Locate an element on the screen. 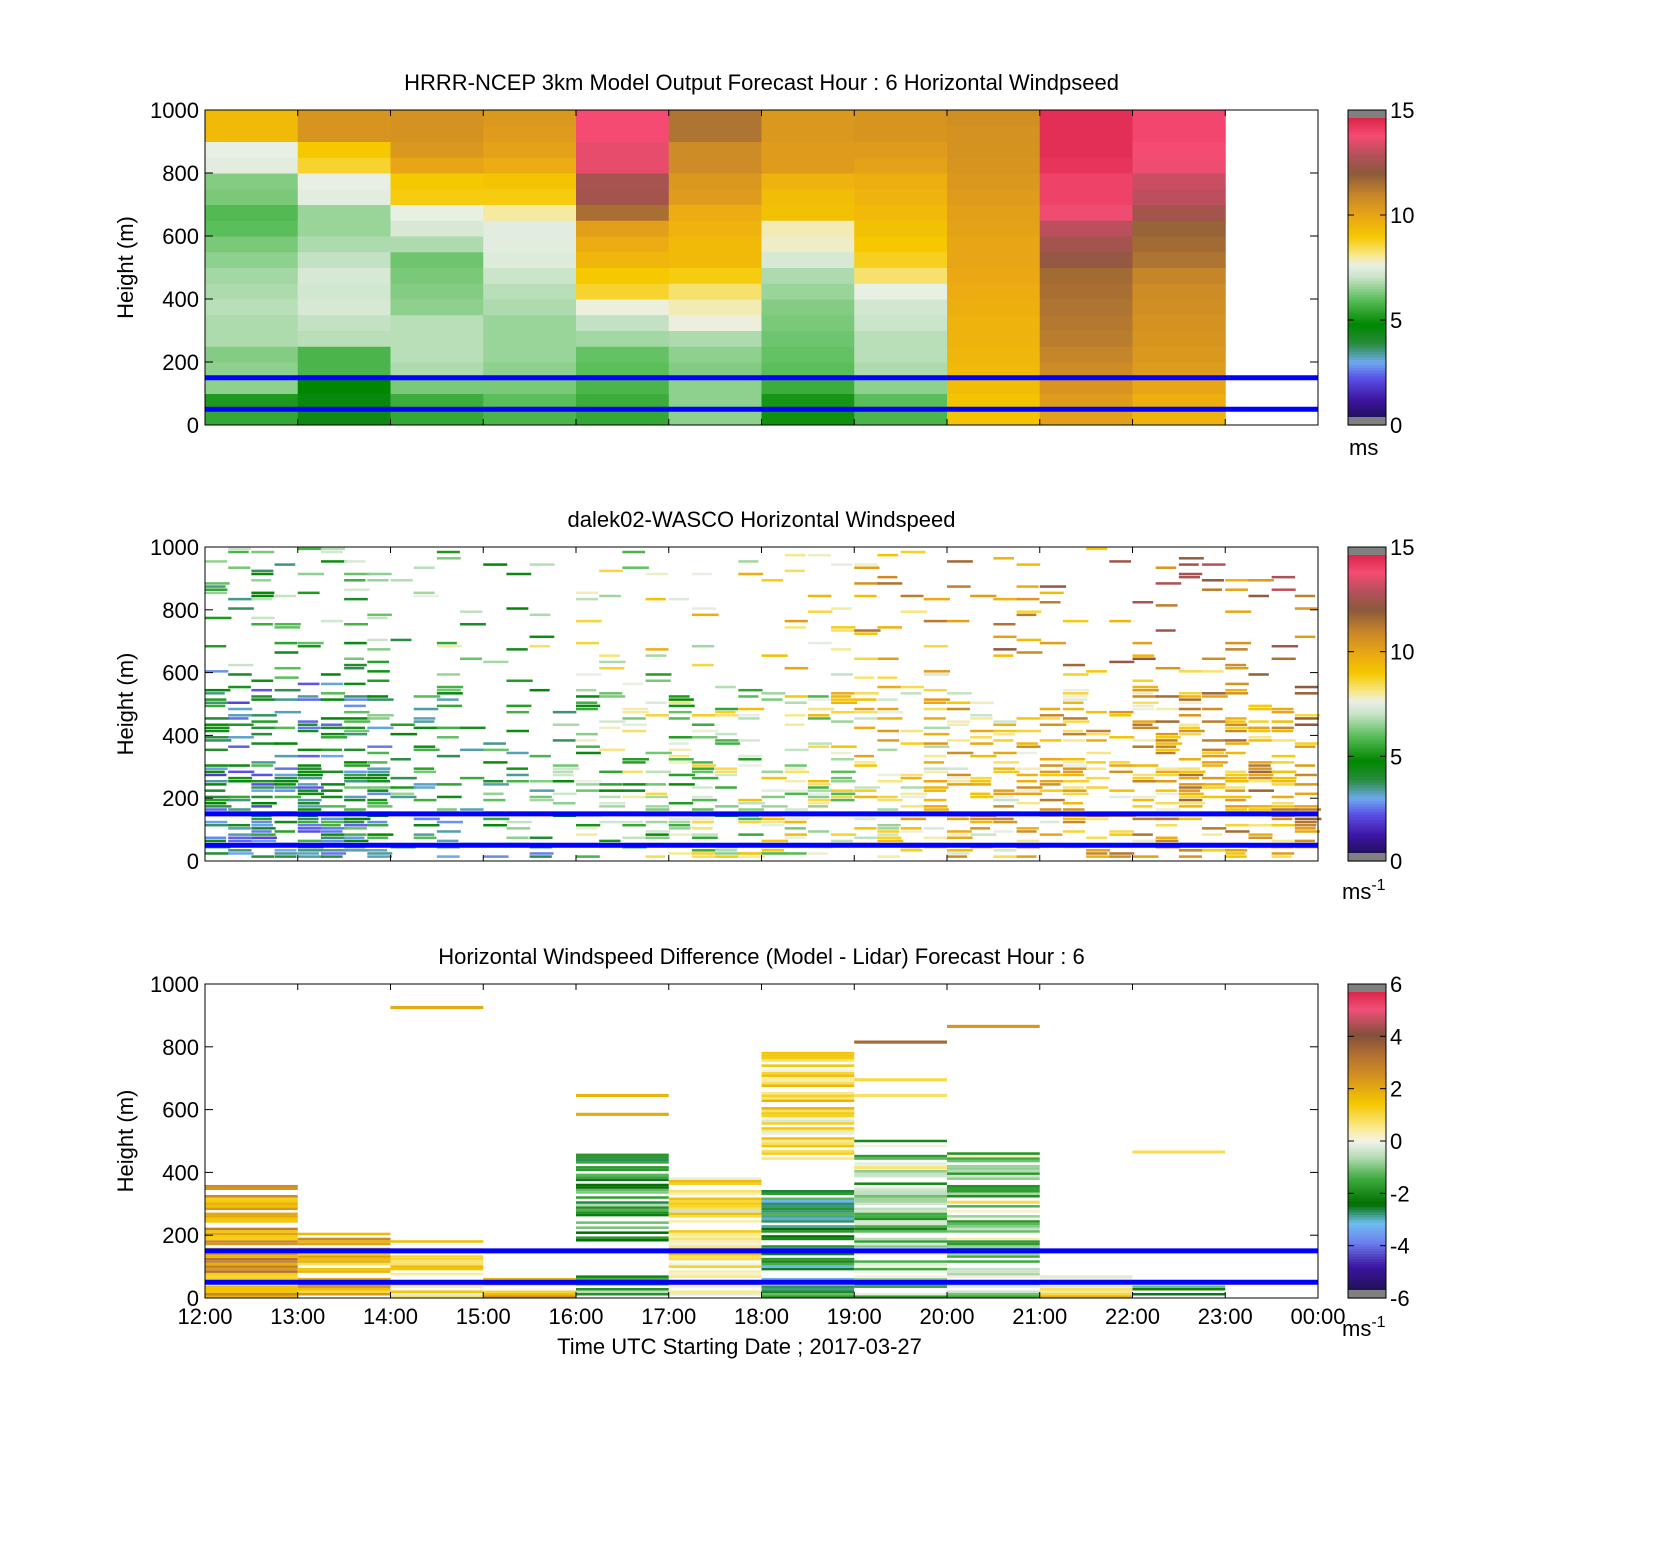 This screenshot has height=1561, width=1680. y-tick-label: 1000 is located at coordinates (174, 547).